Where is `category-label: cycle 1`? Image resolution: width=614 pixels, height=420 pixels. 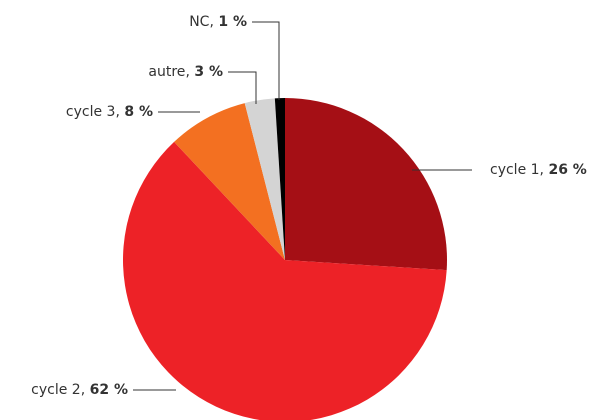 category-label: cycle 1 is located at coordinates (515, 170).